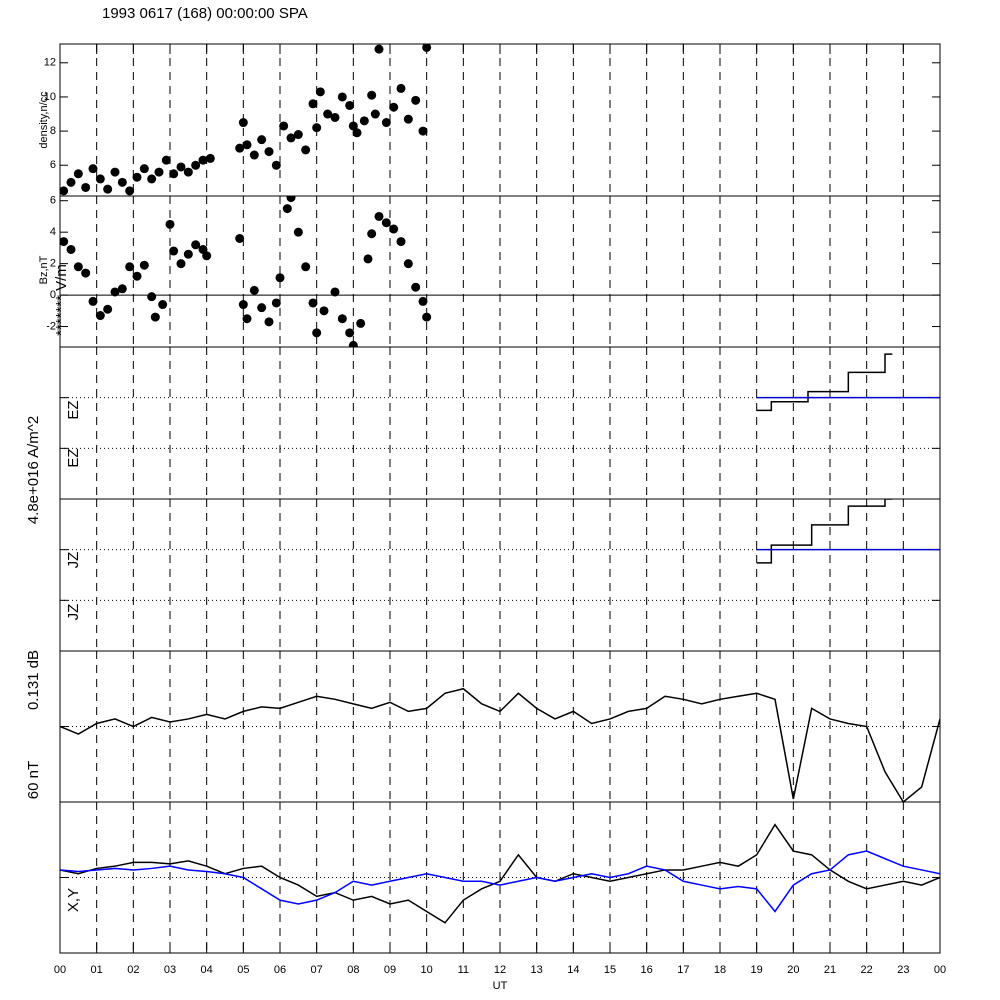  What do you see at coordinates (61, 300) in the screenshot?
I see `y-axis-label: ******* V/m` at bounding box center [61, 300].